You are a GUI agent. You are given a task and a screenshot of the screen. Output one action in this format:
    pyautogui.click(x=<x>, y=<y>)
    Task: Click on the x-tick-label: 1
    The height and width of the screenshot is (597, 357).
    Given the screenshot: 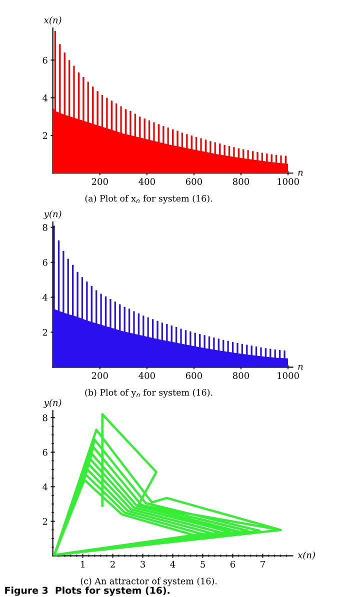 What is the action you would take?
    pyautogui.click(x=82, y=564)
    